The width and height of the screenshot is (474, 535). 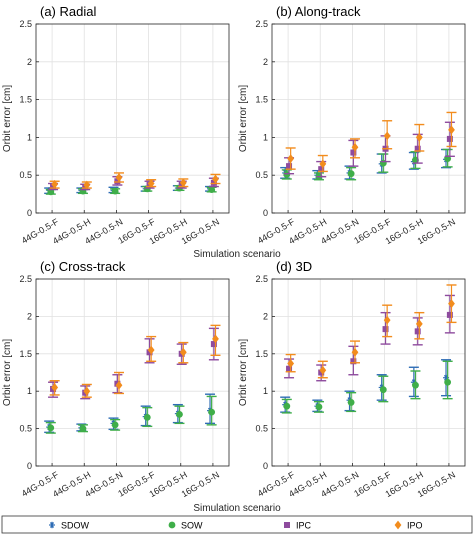 I want to click on marker-sdow-legend, so click(x=52, y=525).